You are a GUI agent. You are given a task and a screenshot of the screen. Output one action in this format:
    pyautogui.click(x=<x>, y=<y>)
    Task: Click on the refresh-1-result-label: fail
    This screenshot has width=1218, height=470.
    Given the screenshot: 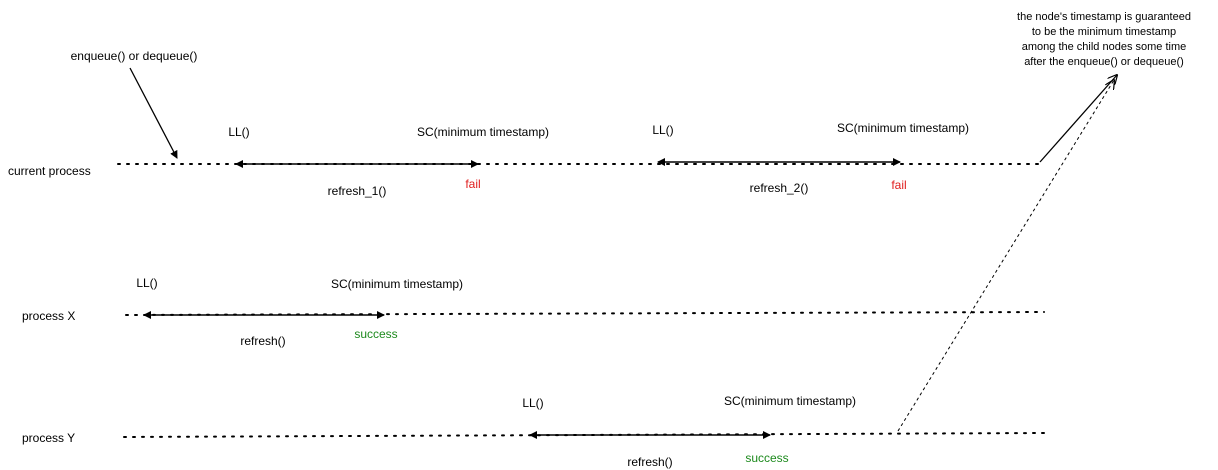 What is the action you would take?
    pyautogui.click(x=472, y=184)
    